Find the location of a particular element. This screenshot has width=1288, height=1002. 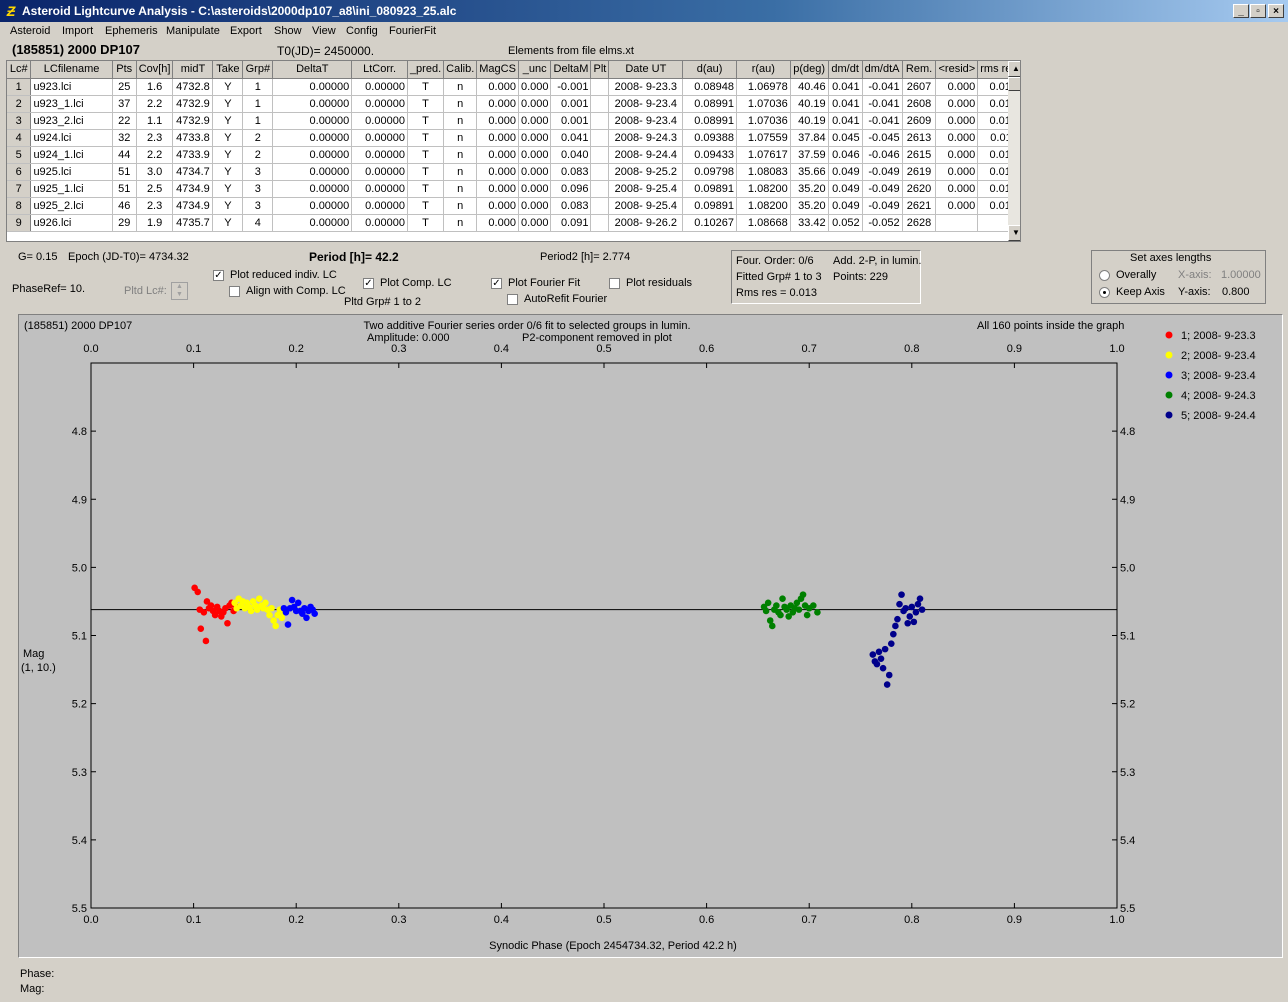

table-cell: u923_2.lci is located at coordinates (71, 121).